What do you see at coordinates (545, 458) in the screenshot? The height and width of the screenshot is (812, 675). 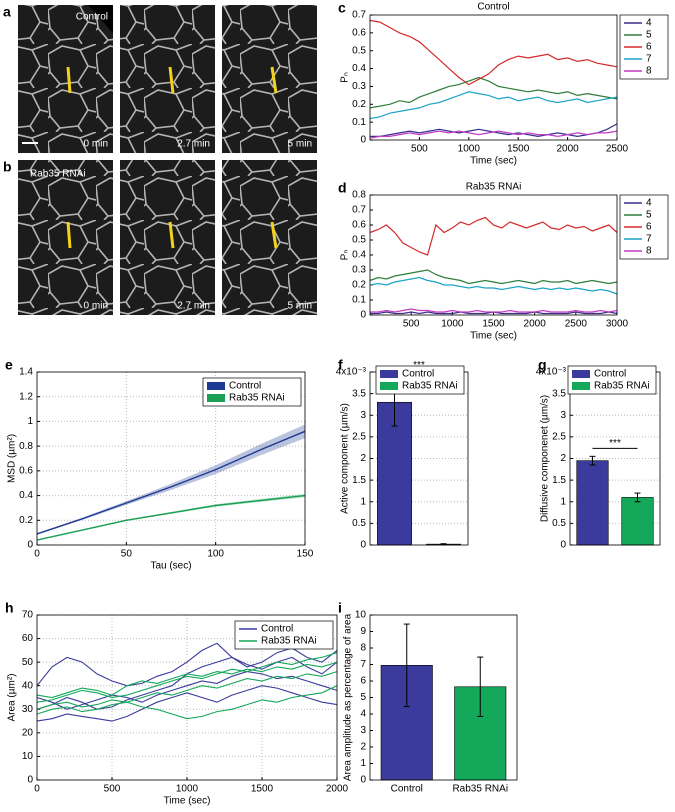 I see `y-axis-label: Diffusive componenet (µm/s)` at bounding box center [545, 458].